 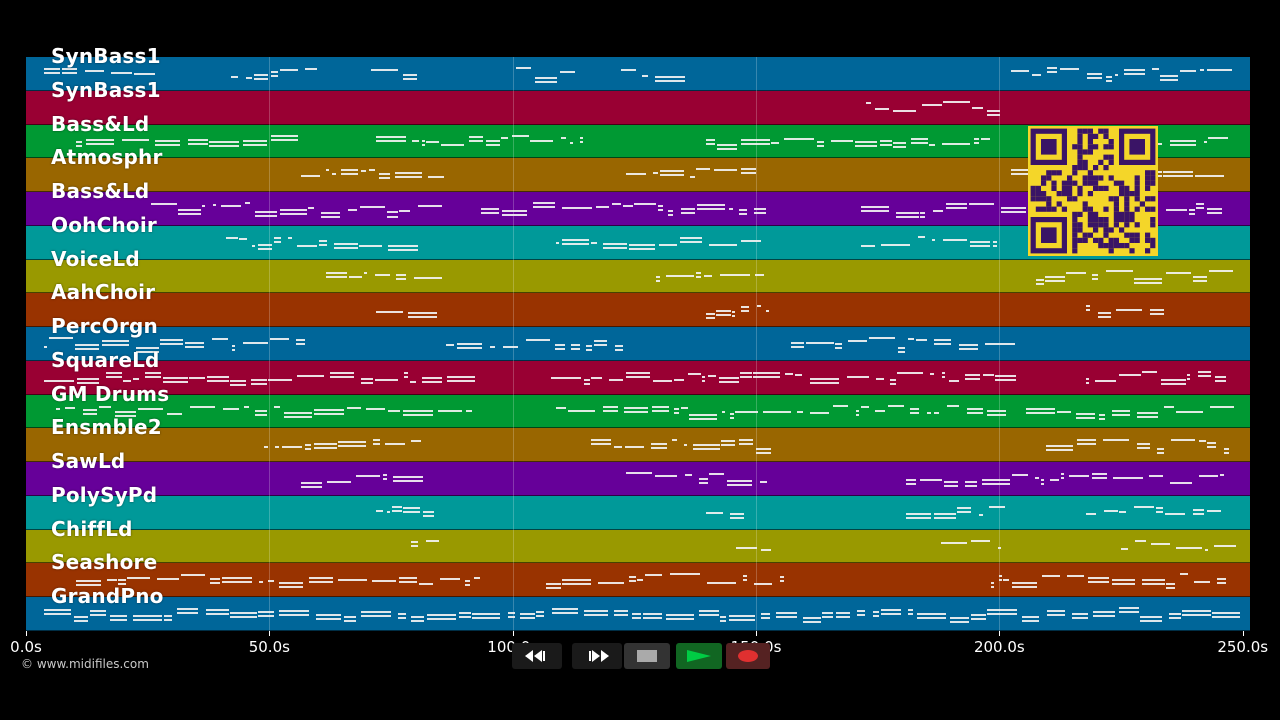 I want to click on track-label: ChiffLd, so click(x=92, y=528).